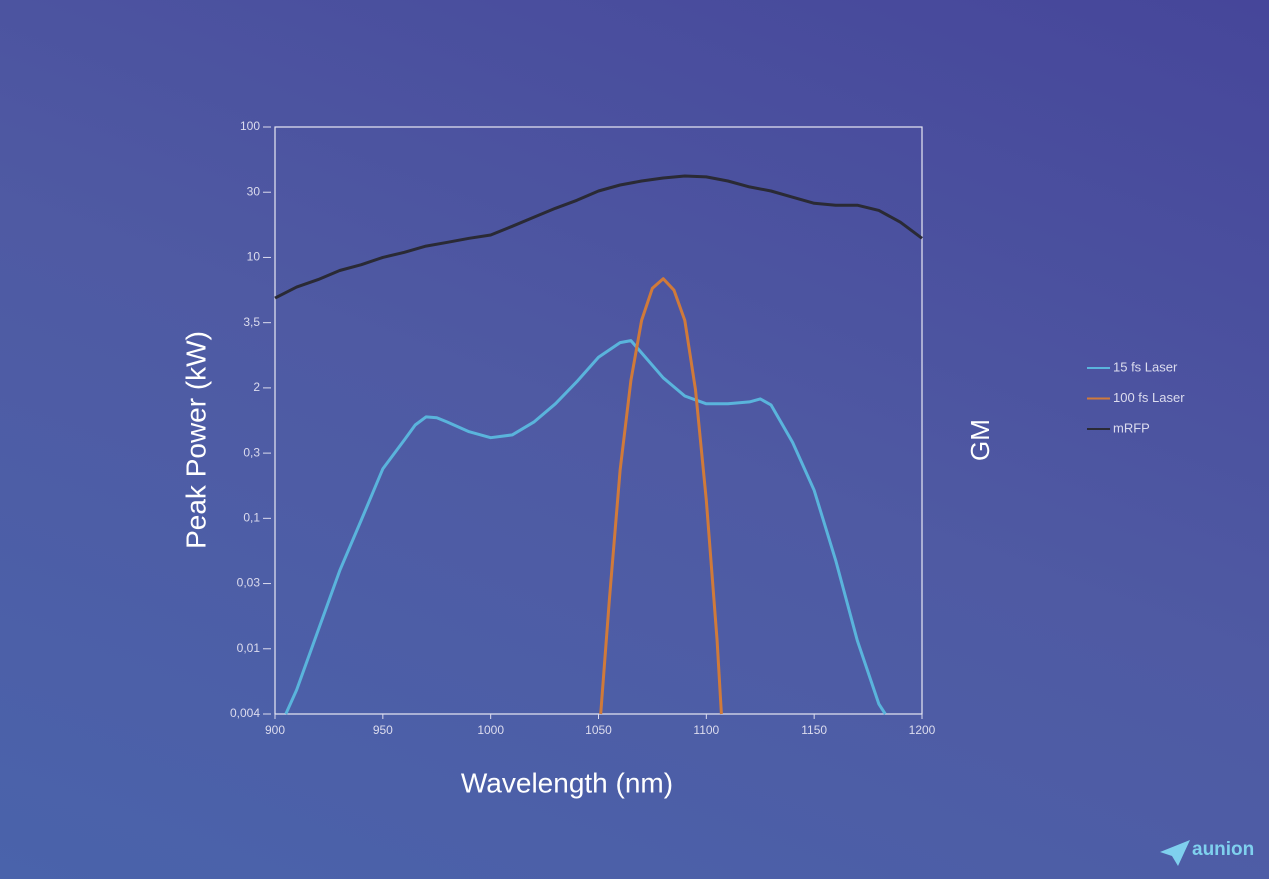 This screenshot has height=879, width=1269. What do you see at coordinates (1175, 853) in the screenshot?
I see `logo-icon` at bounding box center [1175, 853].